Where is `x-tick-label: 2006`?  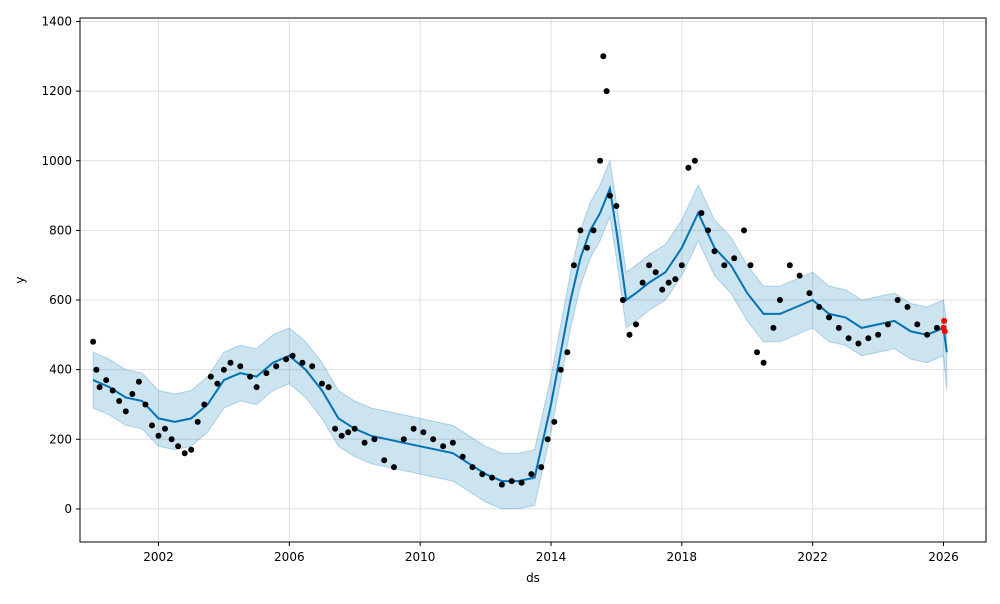
x-tick-label: 2006 is located at coordinates (289, 557).